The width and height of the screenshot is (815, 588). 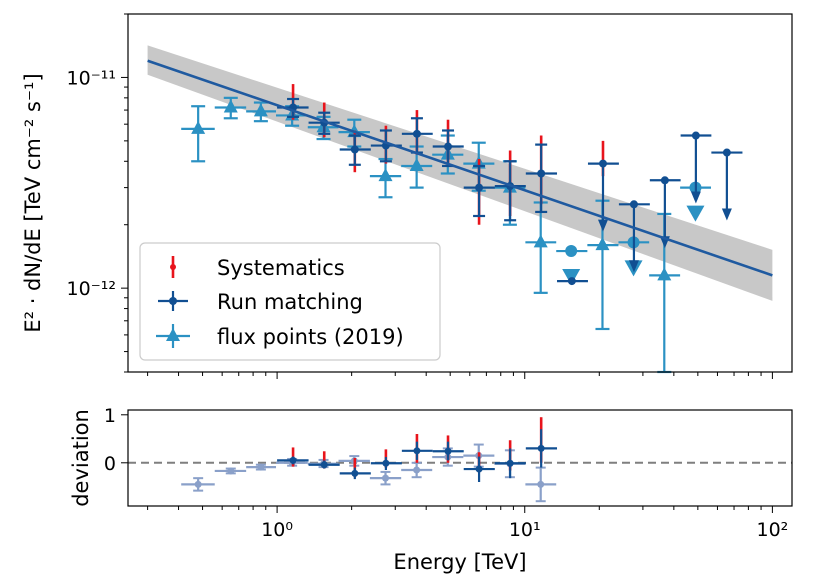 What do you see at coordinates (110, 416) in the screenshot?
I see `residual-y-tick-label: 1` at bounding box center [110, 416].